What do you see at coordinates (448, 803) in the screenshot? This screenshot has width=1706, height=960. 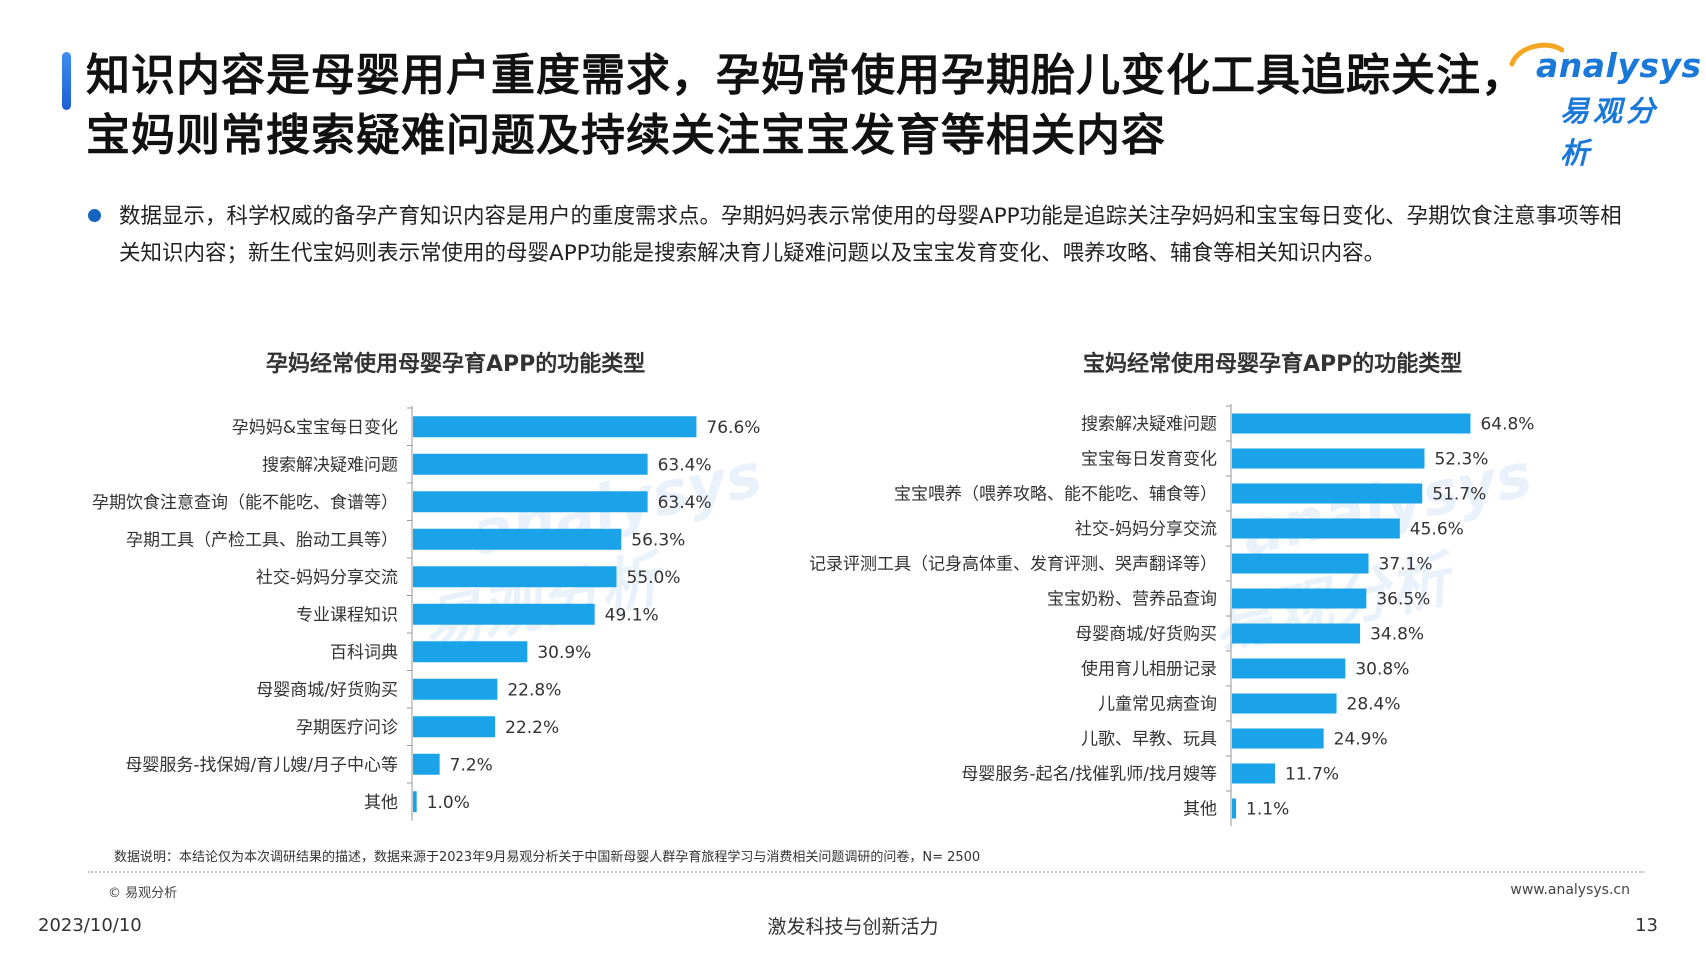 I see `pregnant-value-label: 1.0%` at bounding box center [448, 803].